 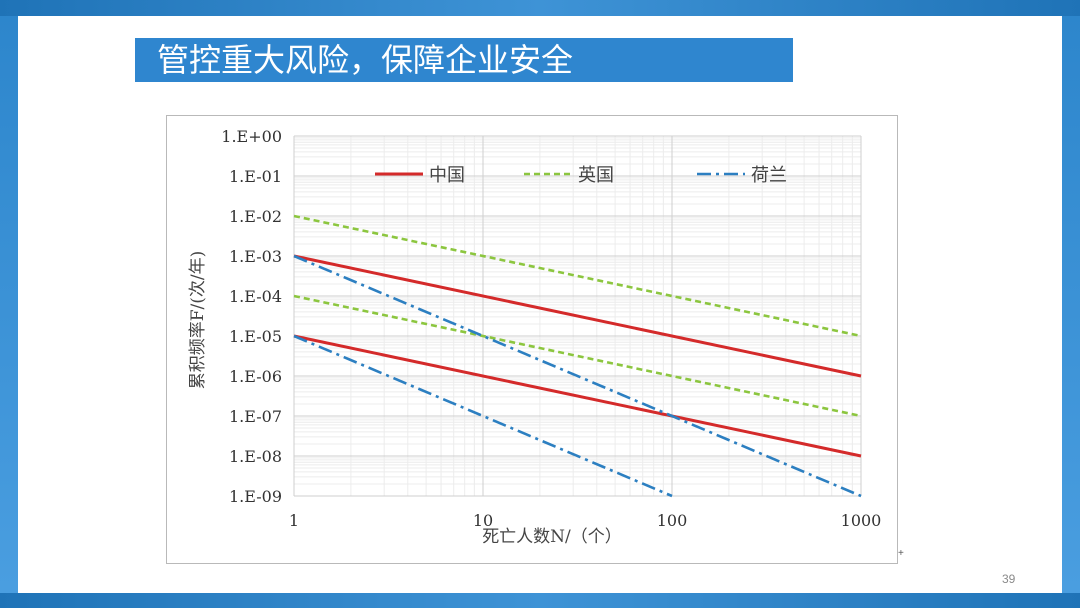 What do you see at coordinates (9, 304) in the screenshot?
I see `left-decorative-band` at bounding box center [9, 304].